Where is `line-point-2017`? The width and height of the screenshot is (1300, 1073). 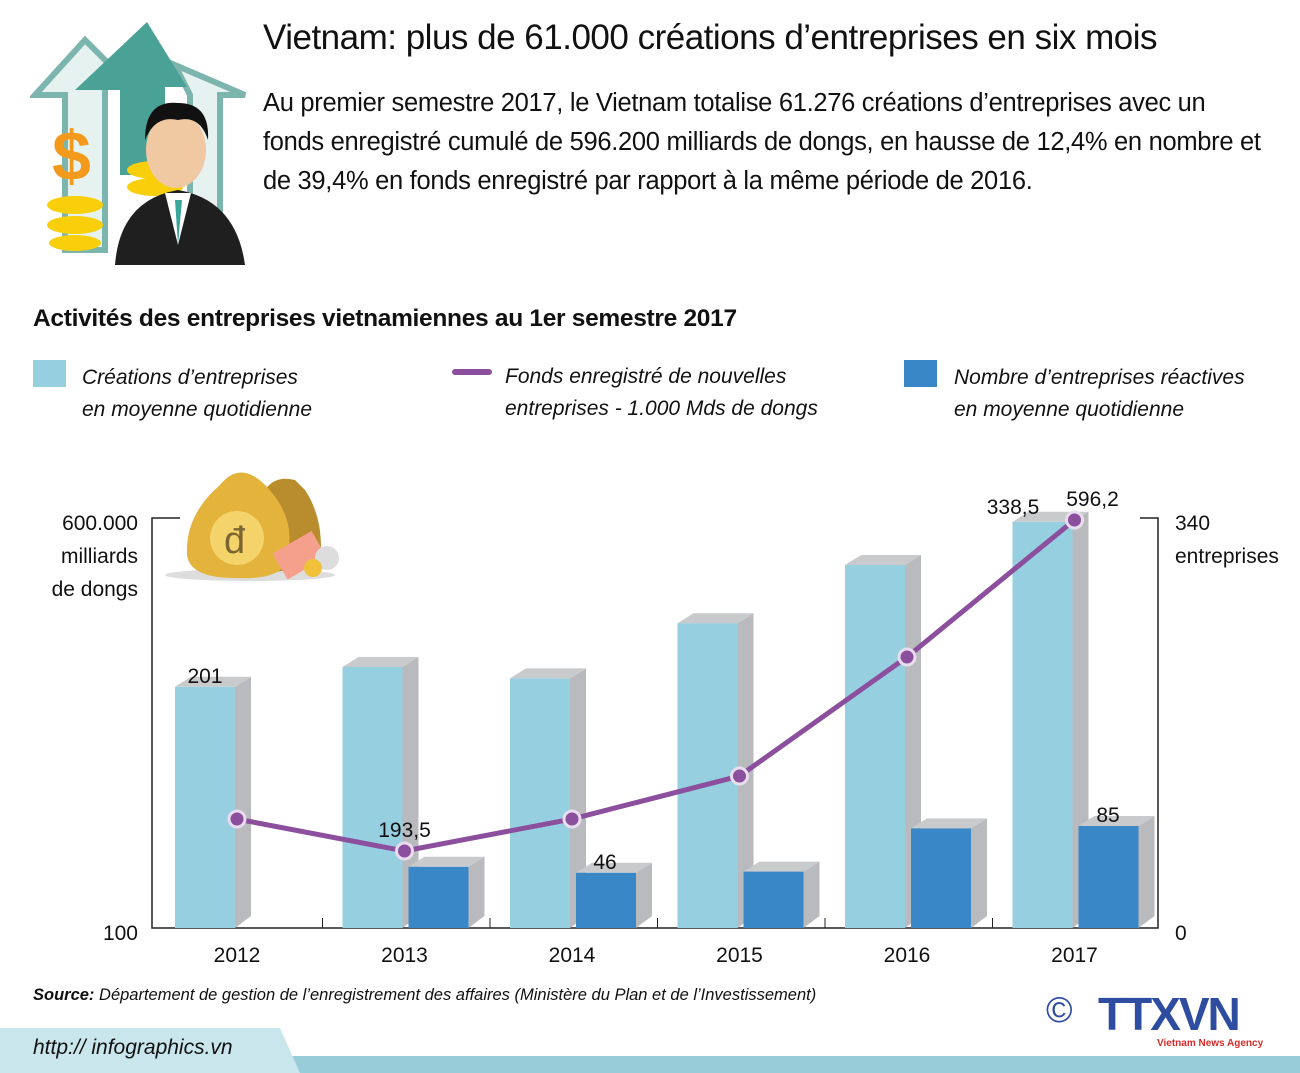
line-point-2017 is located at coordinates (1074, 520).